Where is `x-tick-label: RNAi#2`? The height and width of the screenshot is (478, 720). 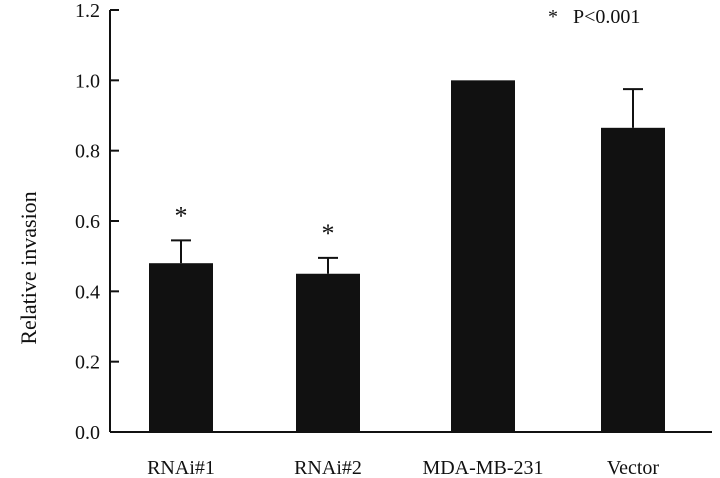
x-tick-label: RNAi#2 is located at coordinates (328, 467).